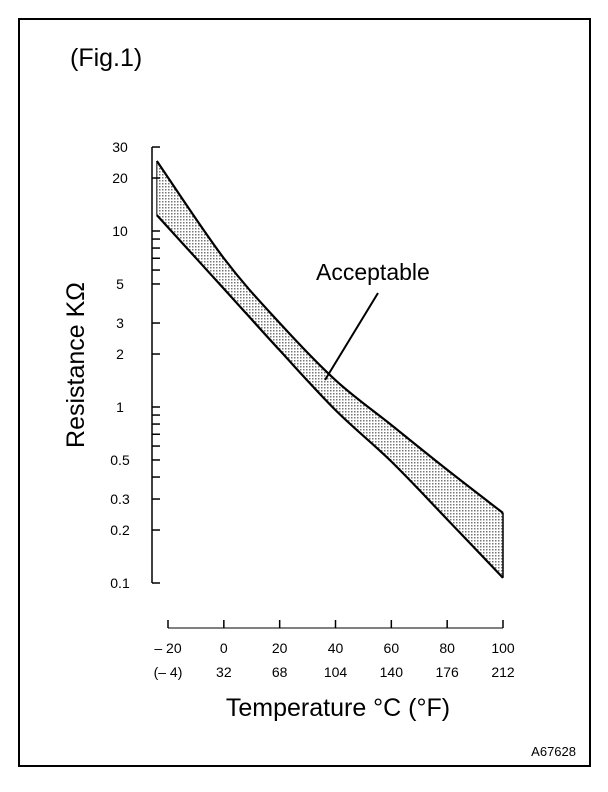 The width and height of the screenshot is (608, 792). What do you see at coordinates (224, 672) in the screenshot?
I see `x-tick-label-f: 32` at bounding box center [224, 672].